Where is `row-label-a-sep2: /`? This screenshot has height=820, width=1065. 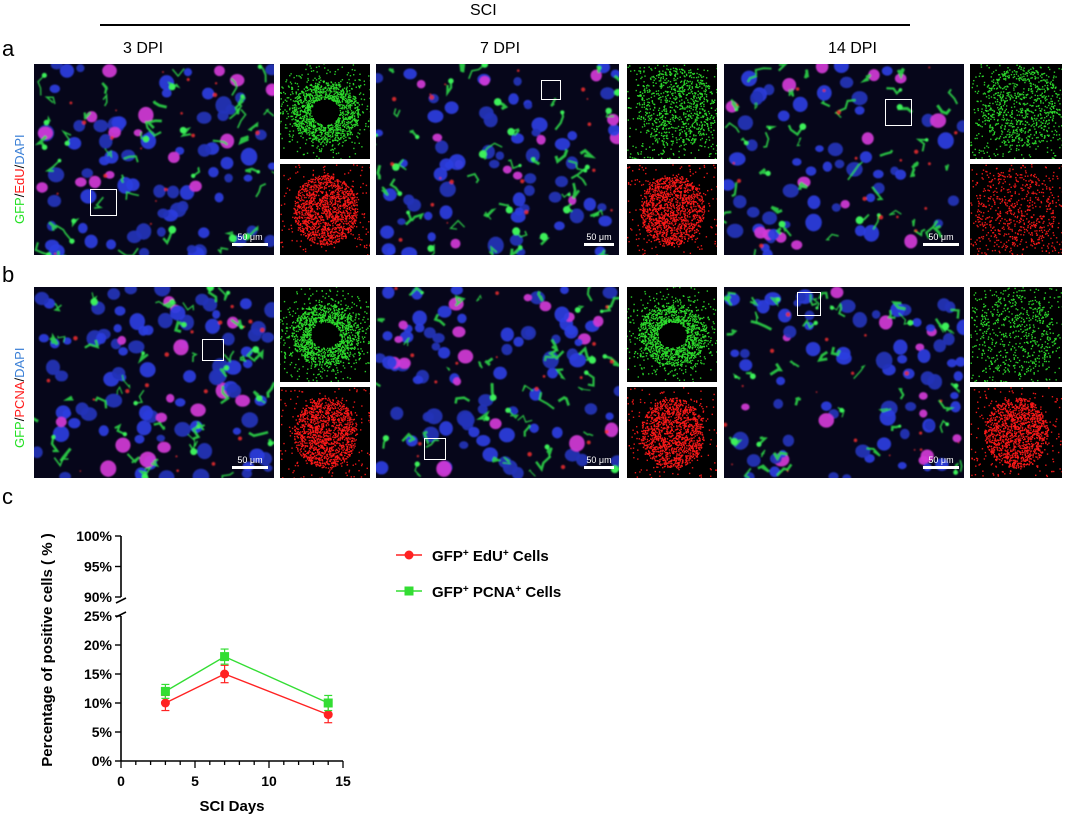 row-label-a-sep2: / is located at coordinates (19, 166).